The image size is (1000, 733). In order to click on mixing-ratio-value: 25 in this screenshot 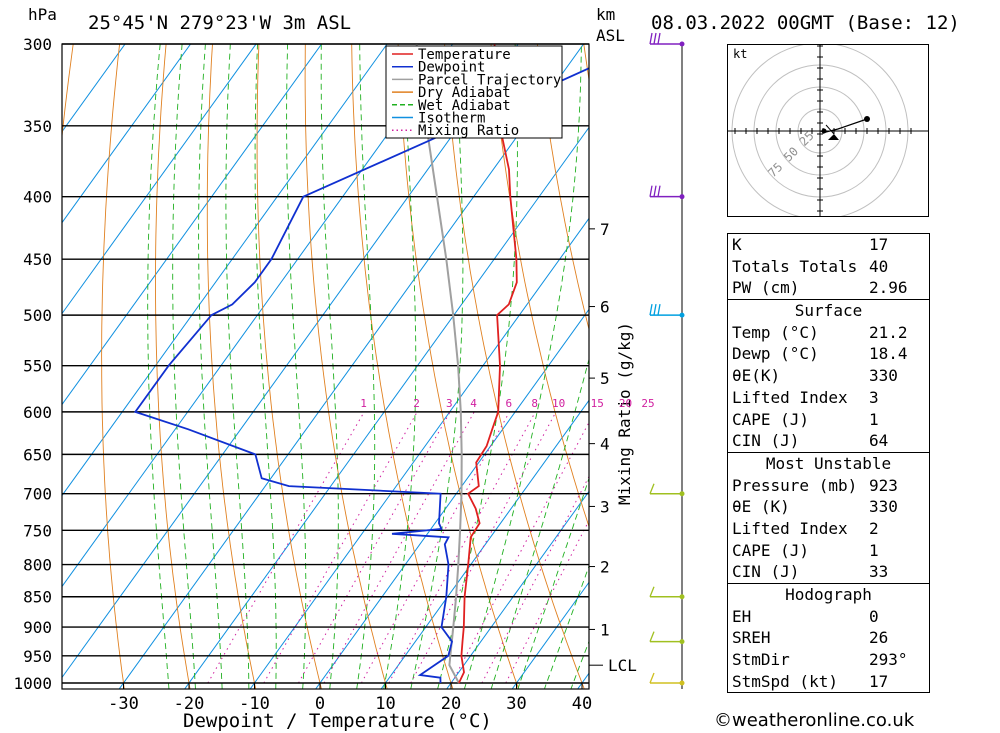, I will do `click(647, 403)`.